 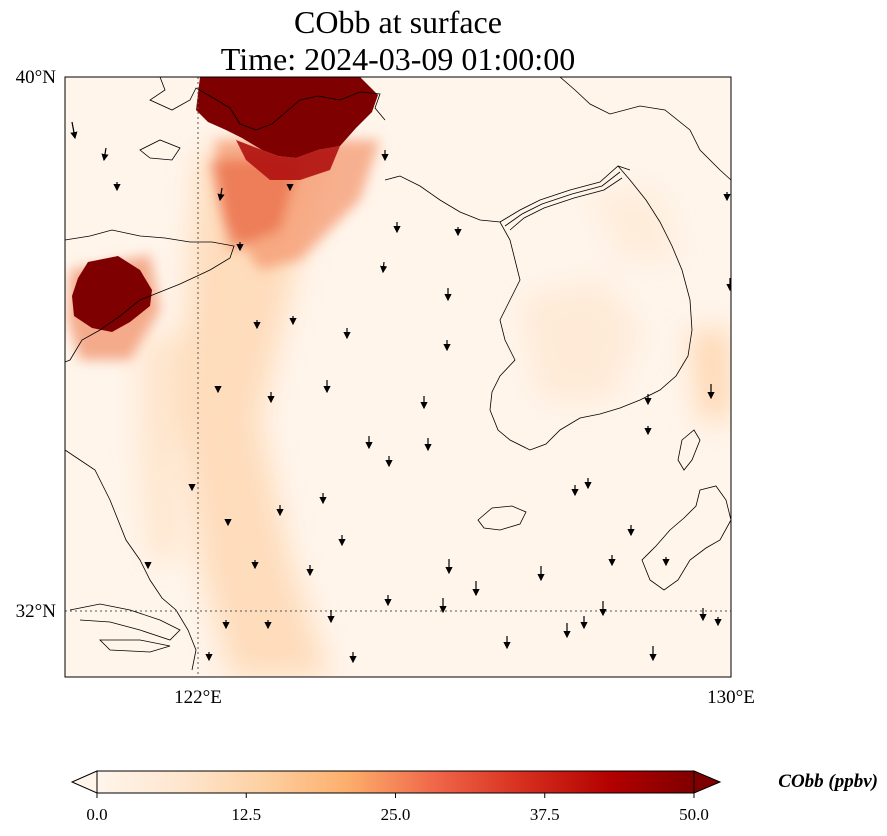 What do you see at coordinates (36, 611) in the screenshot?
I see `lat-label-32n: 32°N` at bounding box center [36, 611].